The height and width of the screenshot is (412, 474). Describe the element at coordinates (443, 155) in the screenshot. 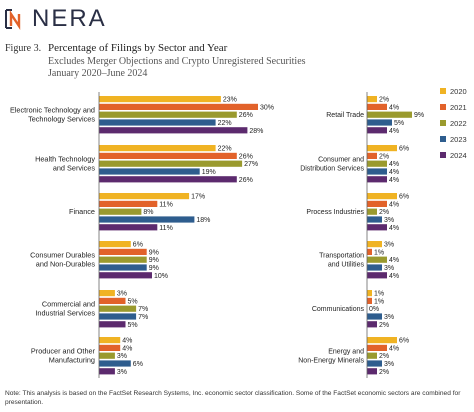

I see `legend-swatch-2024` at that location.